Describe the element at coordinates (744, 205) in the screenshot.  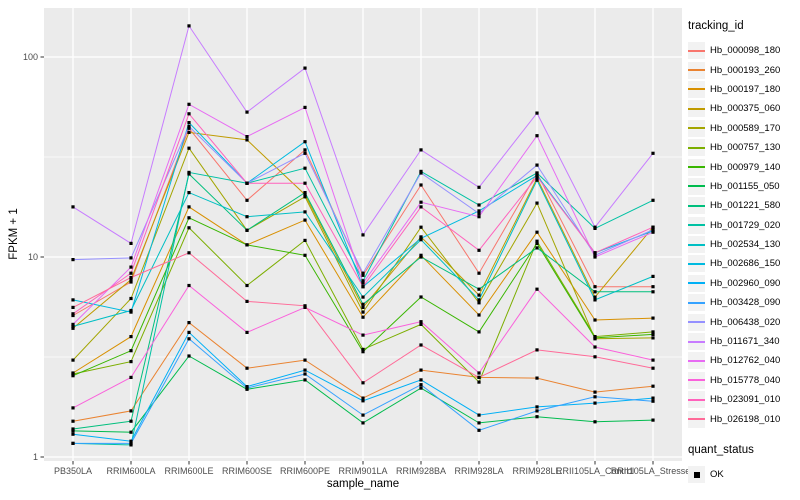
I see `legend-item: Hb_001221_580` at that location.